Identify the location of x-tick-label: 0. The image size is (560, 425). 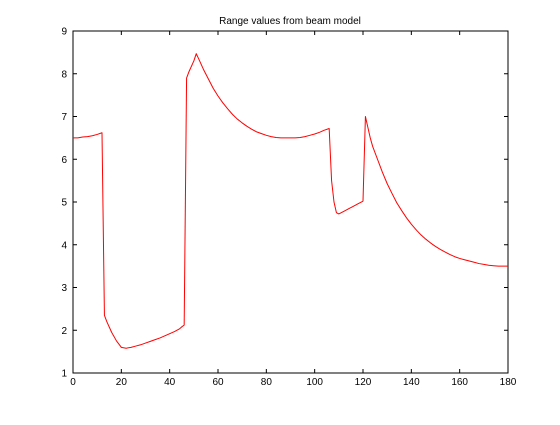
(73, 382).